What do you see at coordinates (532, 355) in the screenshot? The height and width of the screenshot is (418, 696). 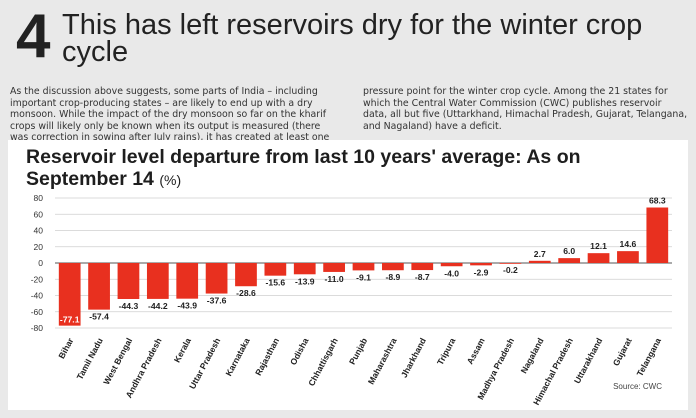 I see `category-label: Nagaland` at bounding box center [532, 355].